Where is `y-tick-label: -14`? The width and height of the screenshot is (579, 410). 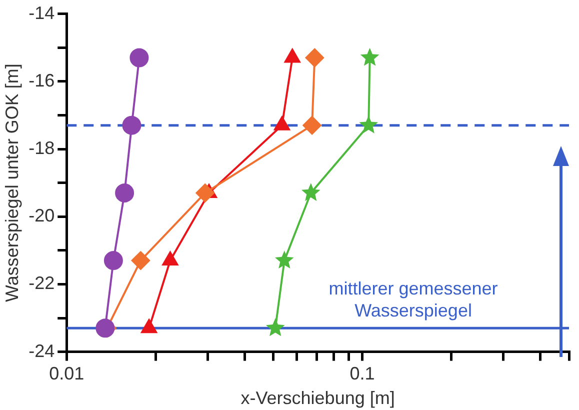 y-tick-label: -14 is located at coordinates (41, 12).